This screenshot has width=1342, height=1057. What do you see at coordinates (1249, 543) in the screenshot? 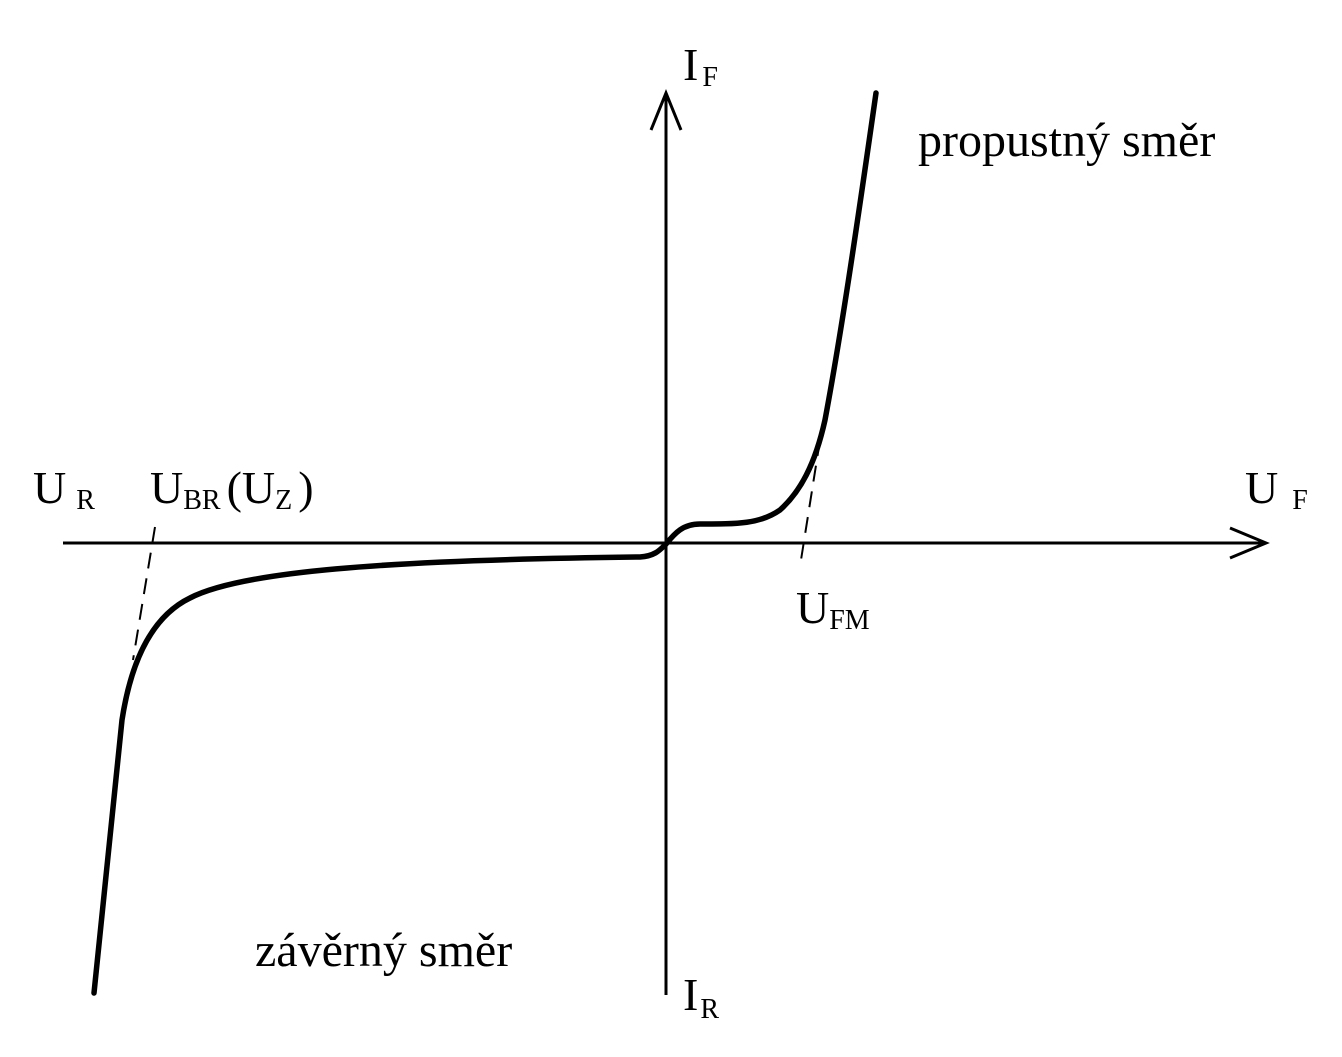
I see `u-axis-arrowhead` at bounding box center [1249, 543].